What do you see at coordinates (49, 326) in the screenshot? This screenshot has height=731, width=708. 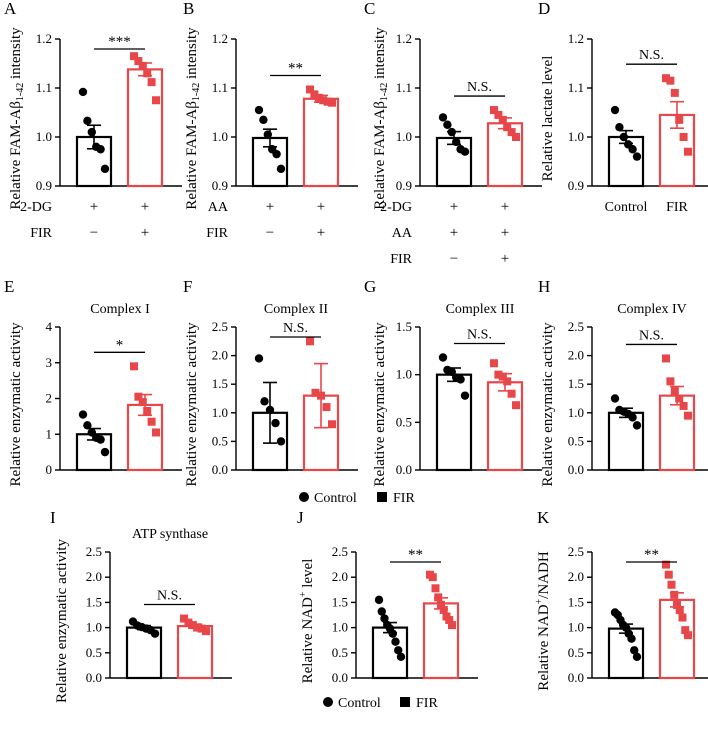 I see `y-tick-label: 4` at bounding box center [49, 326].